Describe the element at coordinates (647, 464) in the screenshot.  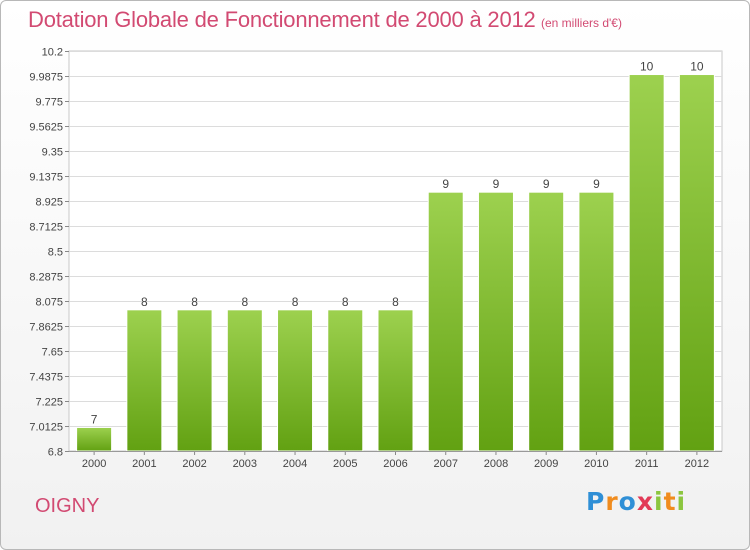
I see `x-tick-label: 2011` at that location.